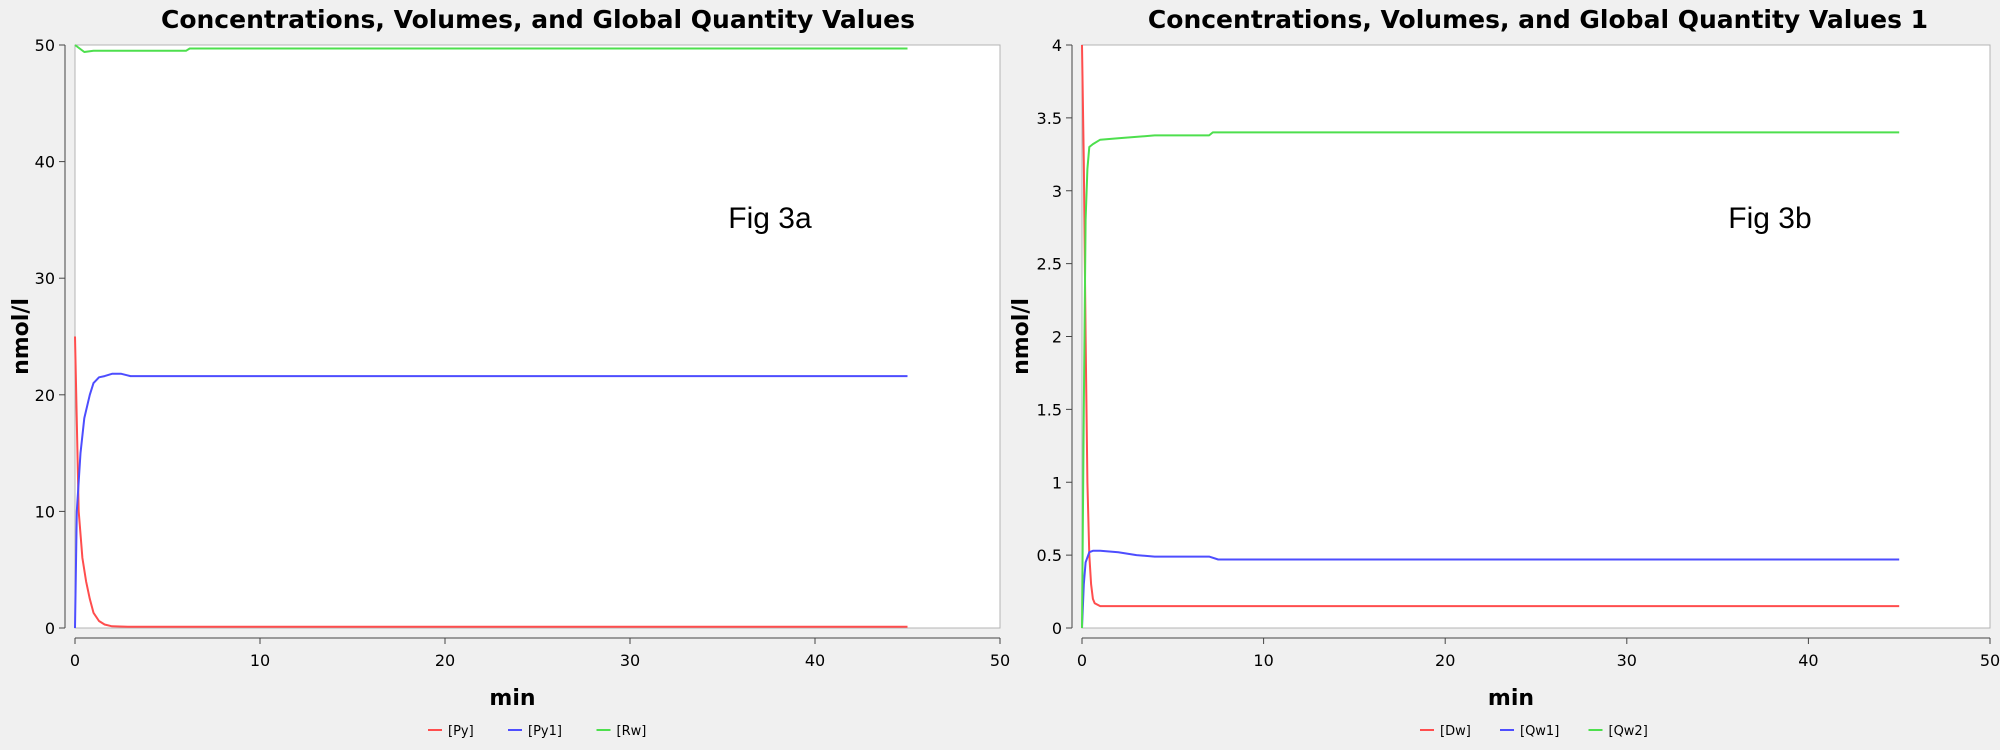 Image resolution: width=2000 pixels, height=750 pixels. What do you see at coordinates (45, 162) in the screenshot?
I see `y-tick-label: 40` at bounding box center [45, 162].